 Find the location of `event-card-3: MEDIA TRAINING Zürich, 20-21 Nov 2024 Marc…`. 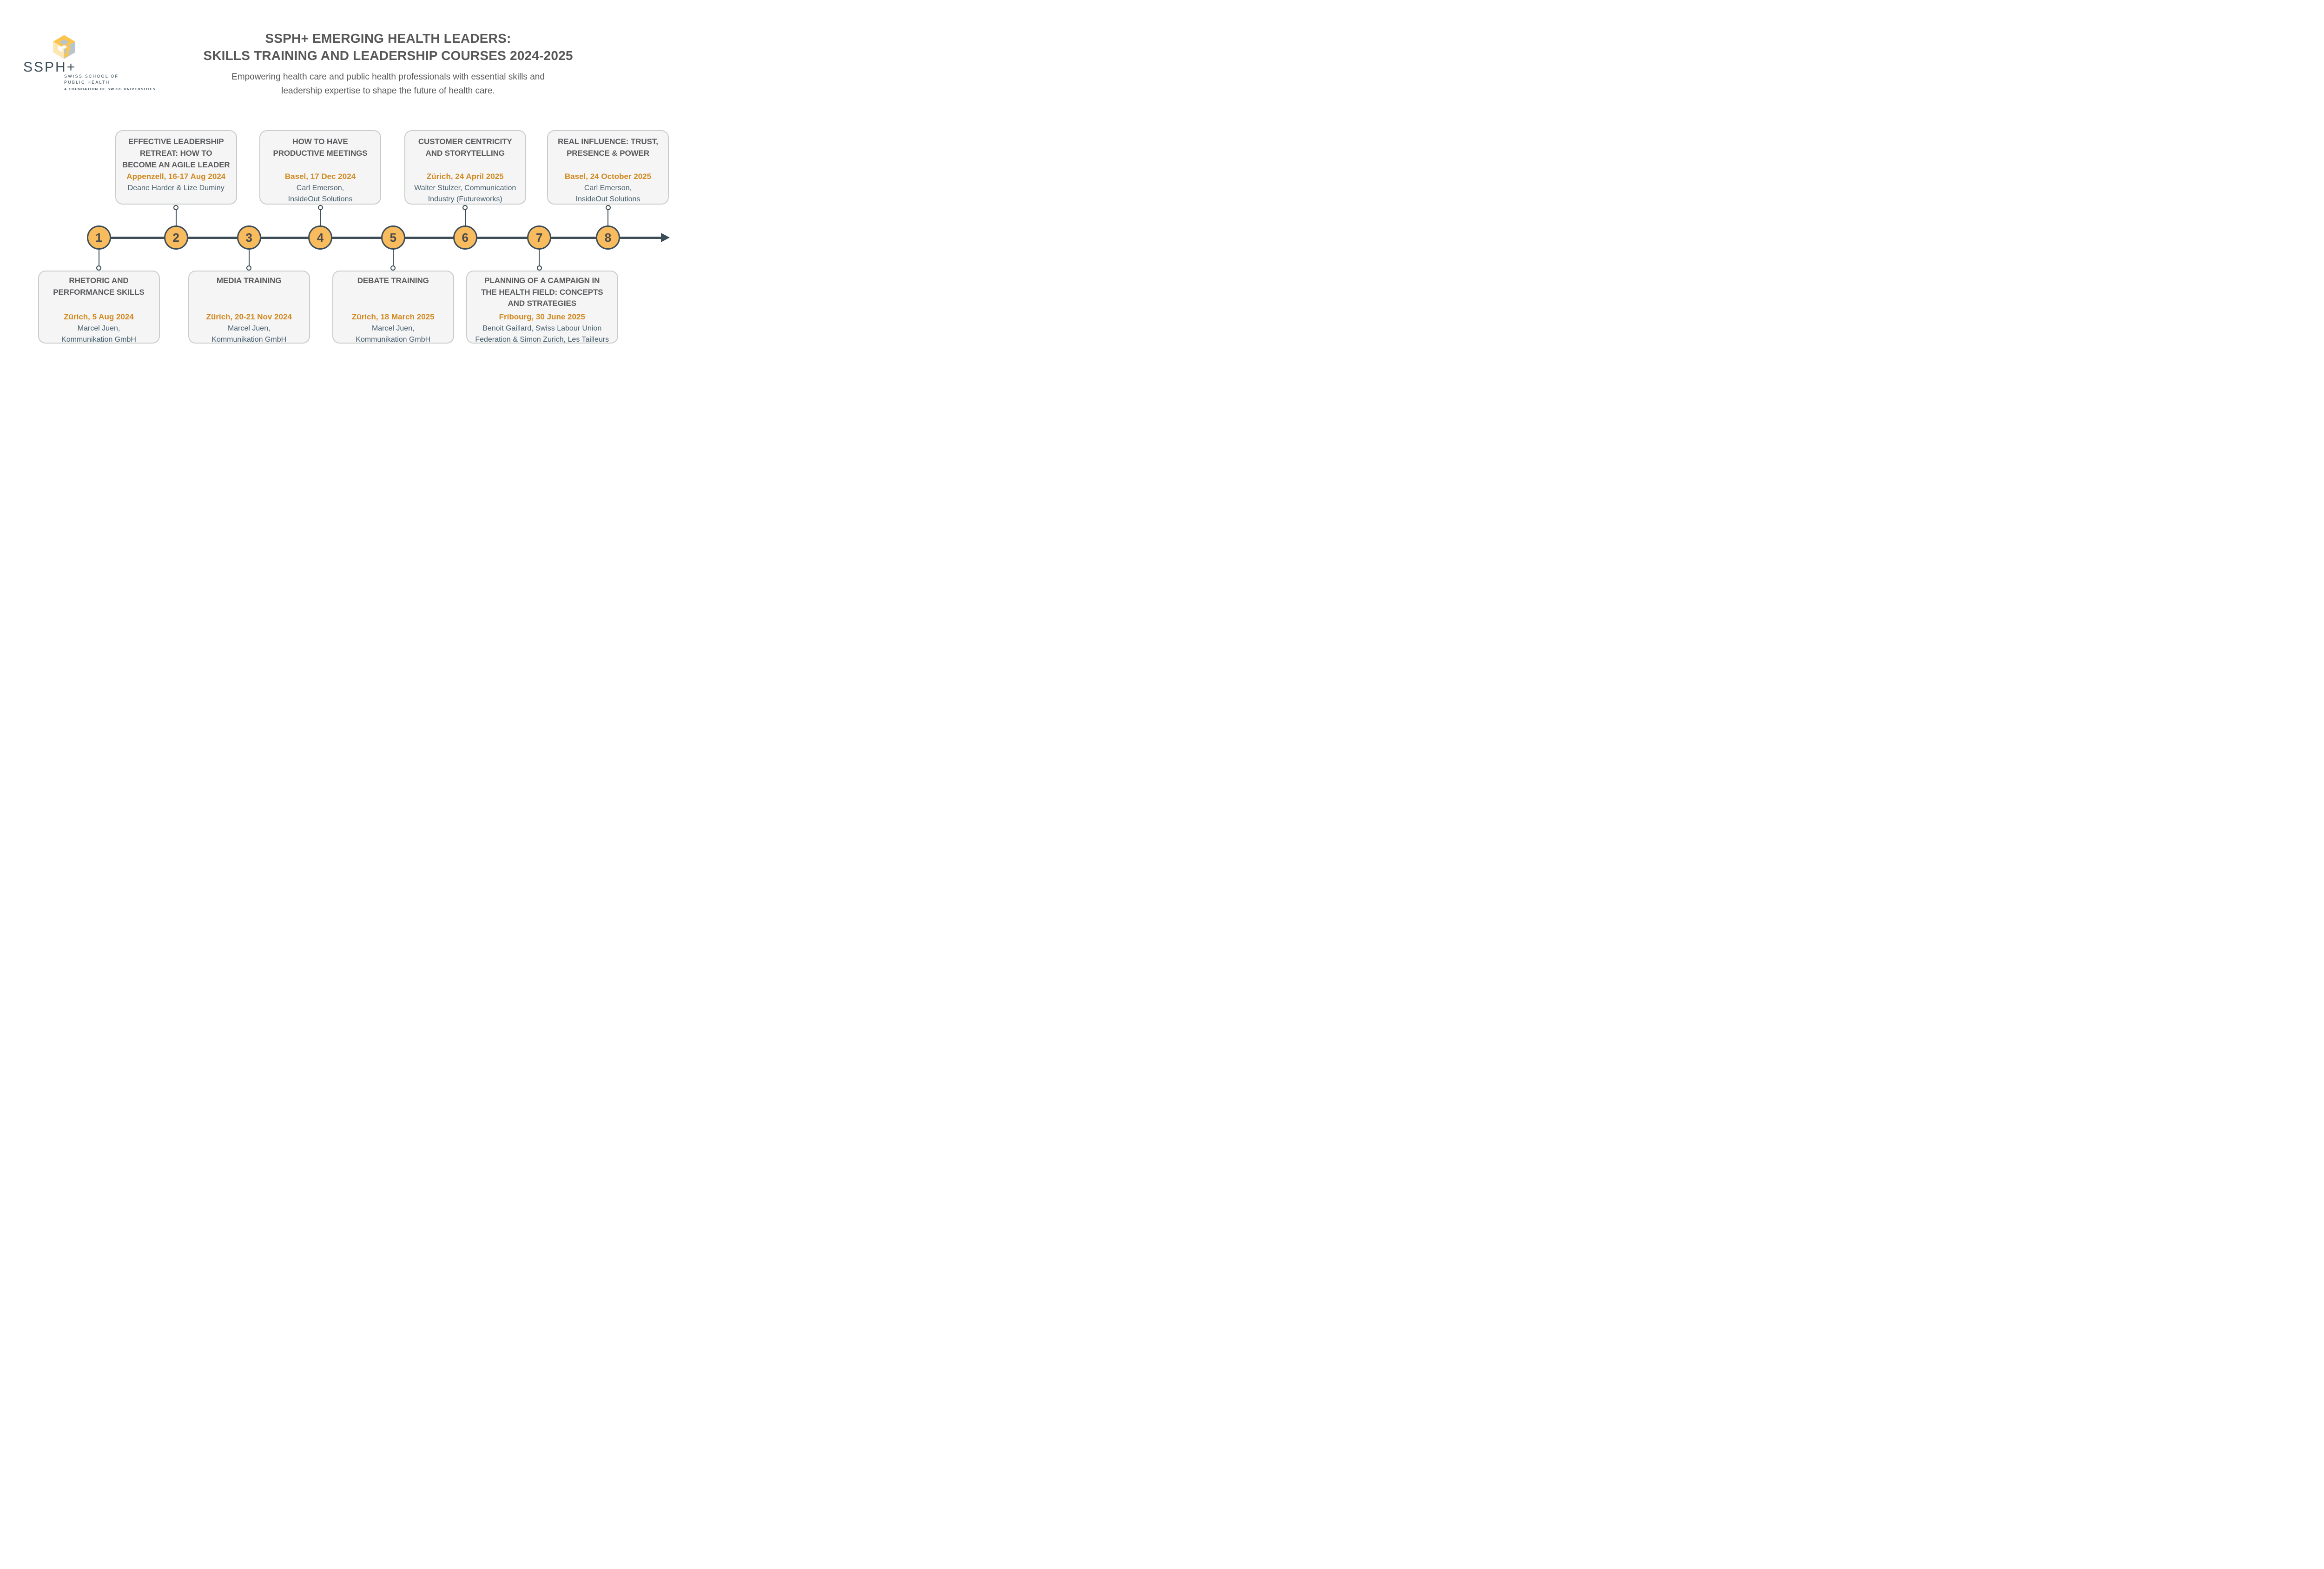

event-card-3: MEDIA TRAINING Zürich, 20-21 Nov 2024 Marc… is located at coordinates (249, 307).